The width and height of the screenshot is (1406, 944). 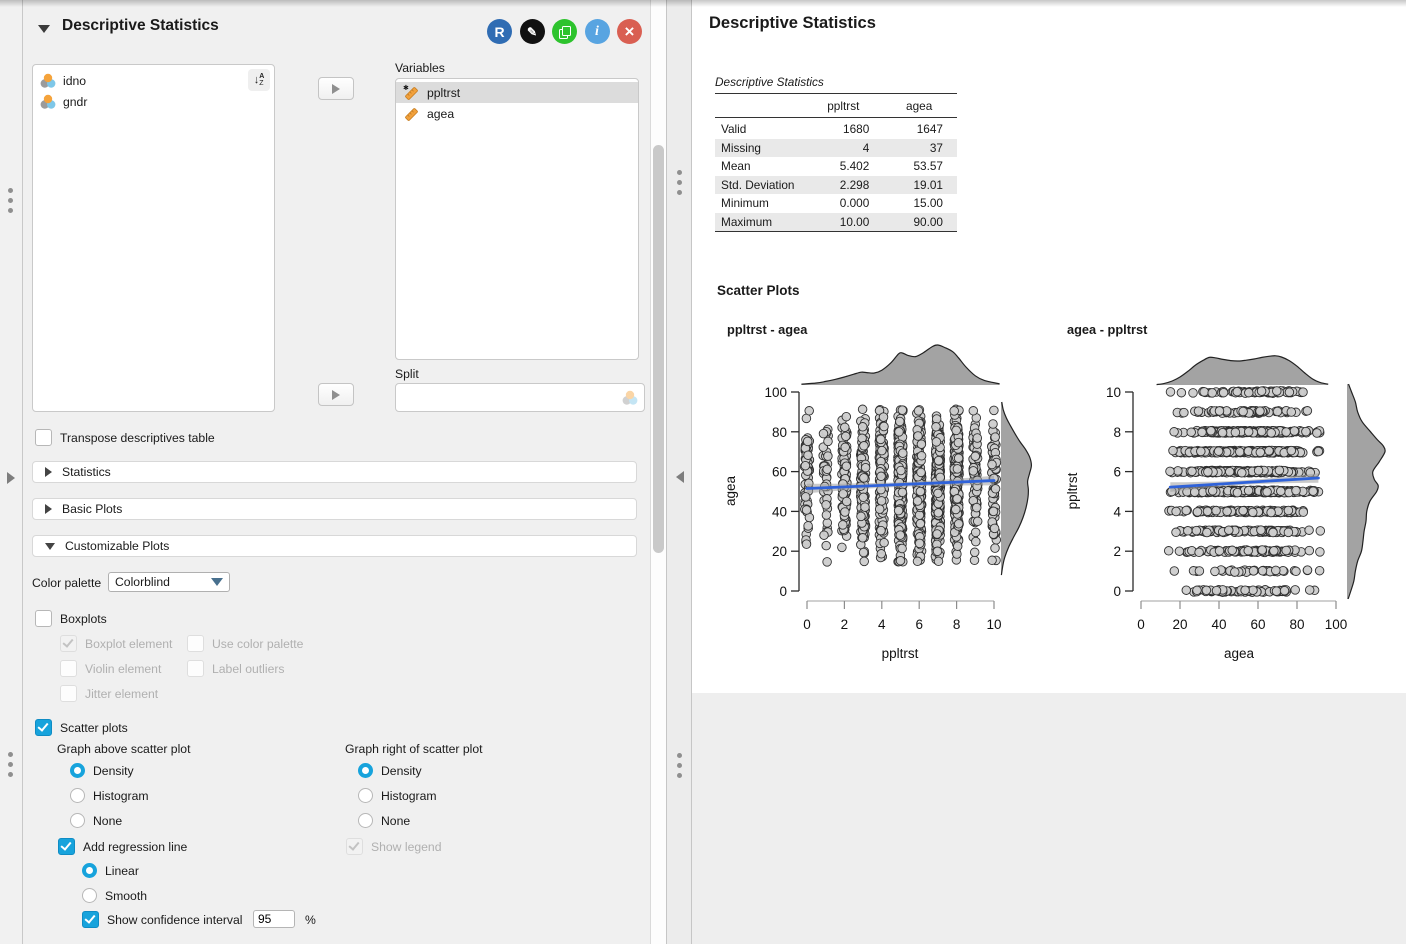 I want to click on graph-above-label: Graph above scatter plot, so click(x=124, y=749).